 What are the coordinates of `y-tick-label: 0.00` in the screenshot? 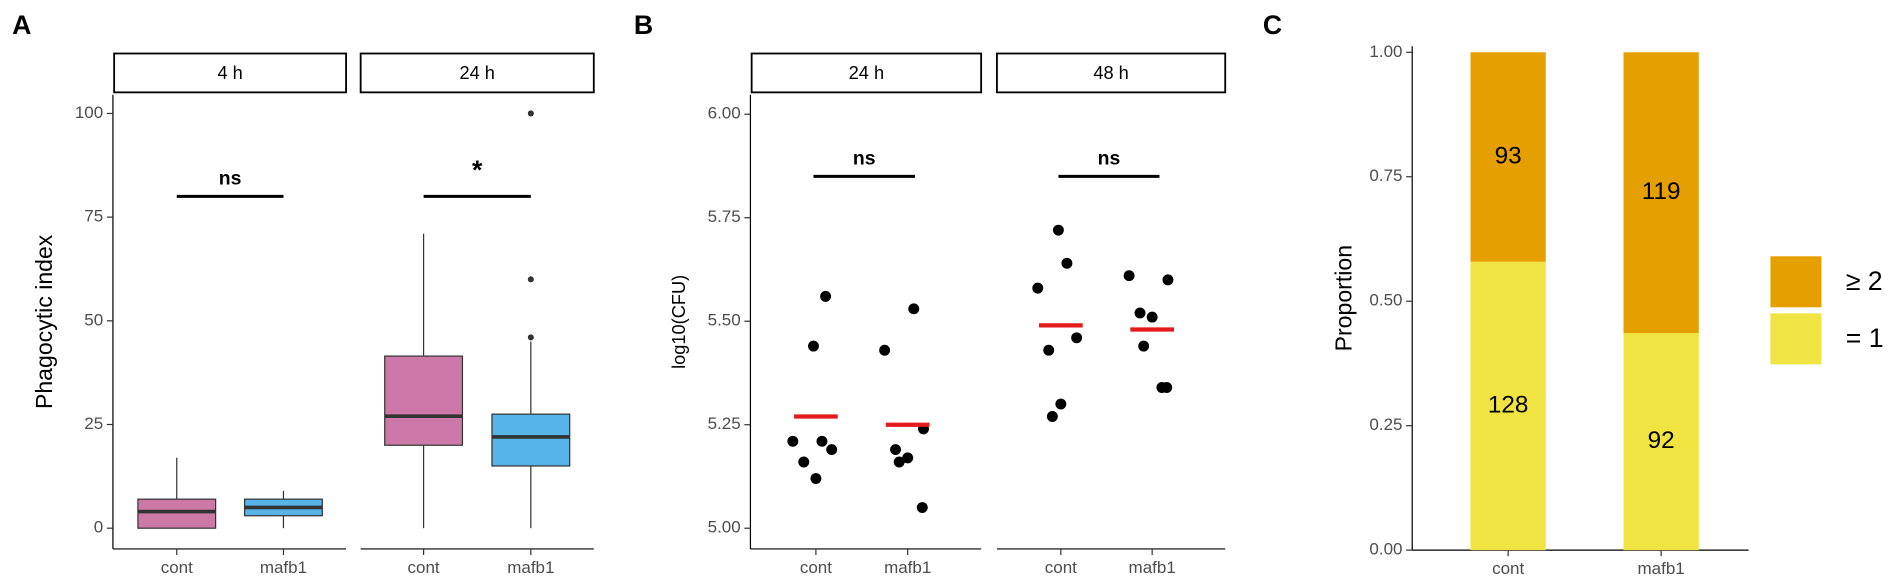 It's located at (1385, 549).